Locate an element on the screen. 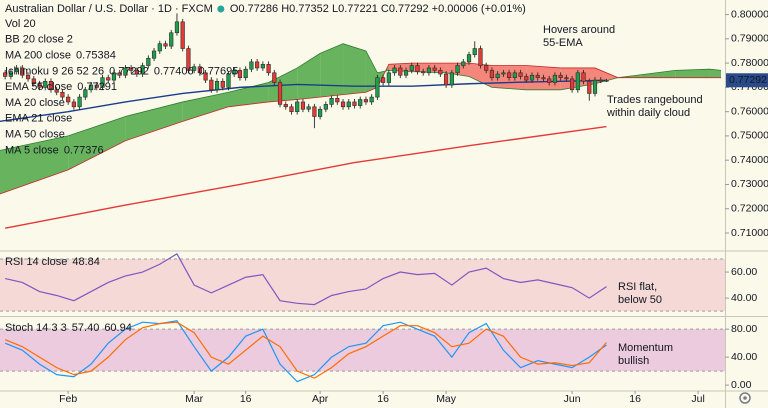  legend-value: 0.75384 is located at coordinates (96, 56).